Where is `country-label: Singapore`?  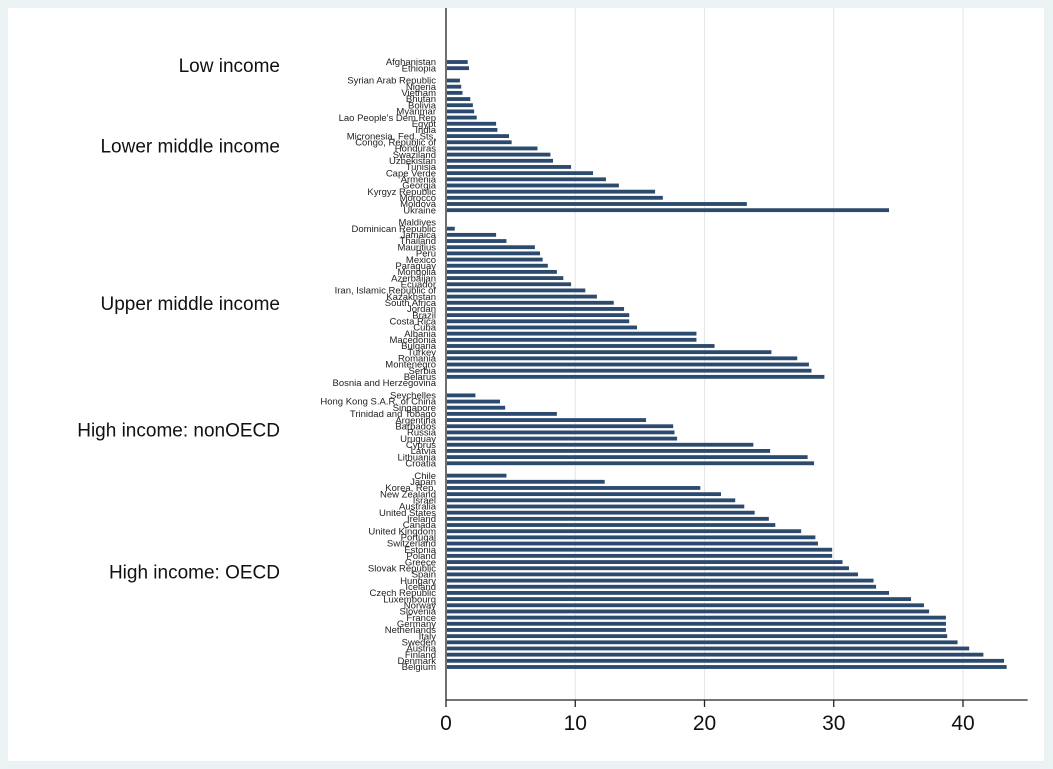 country-label: Singapore is located at coordinates (414, 408).